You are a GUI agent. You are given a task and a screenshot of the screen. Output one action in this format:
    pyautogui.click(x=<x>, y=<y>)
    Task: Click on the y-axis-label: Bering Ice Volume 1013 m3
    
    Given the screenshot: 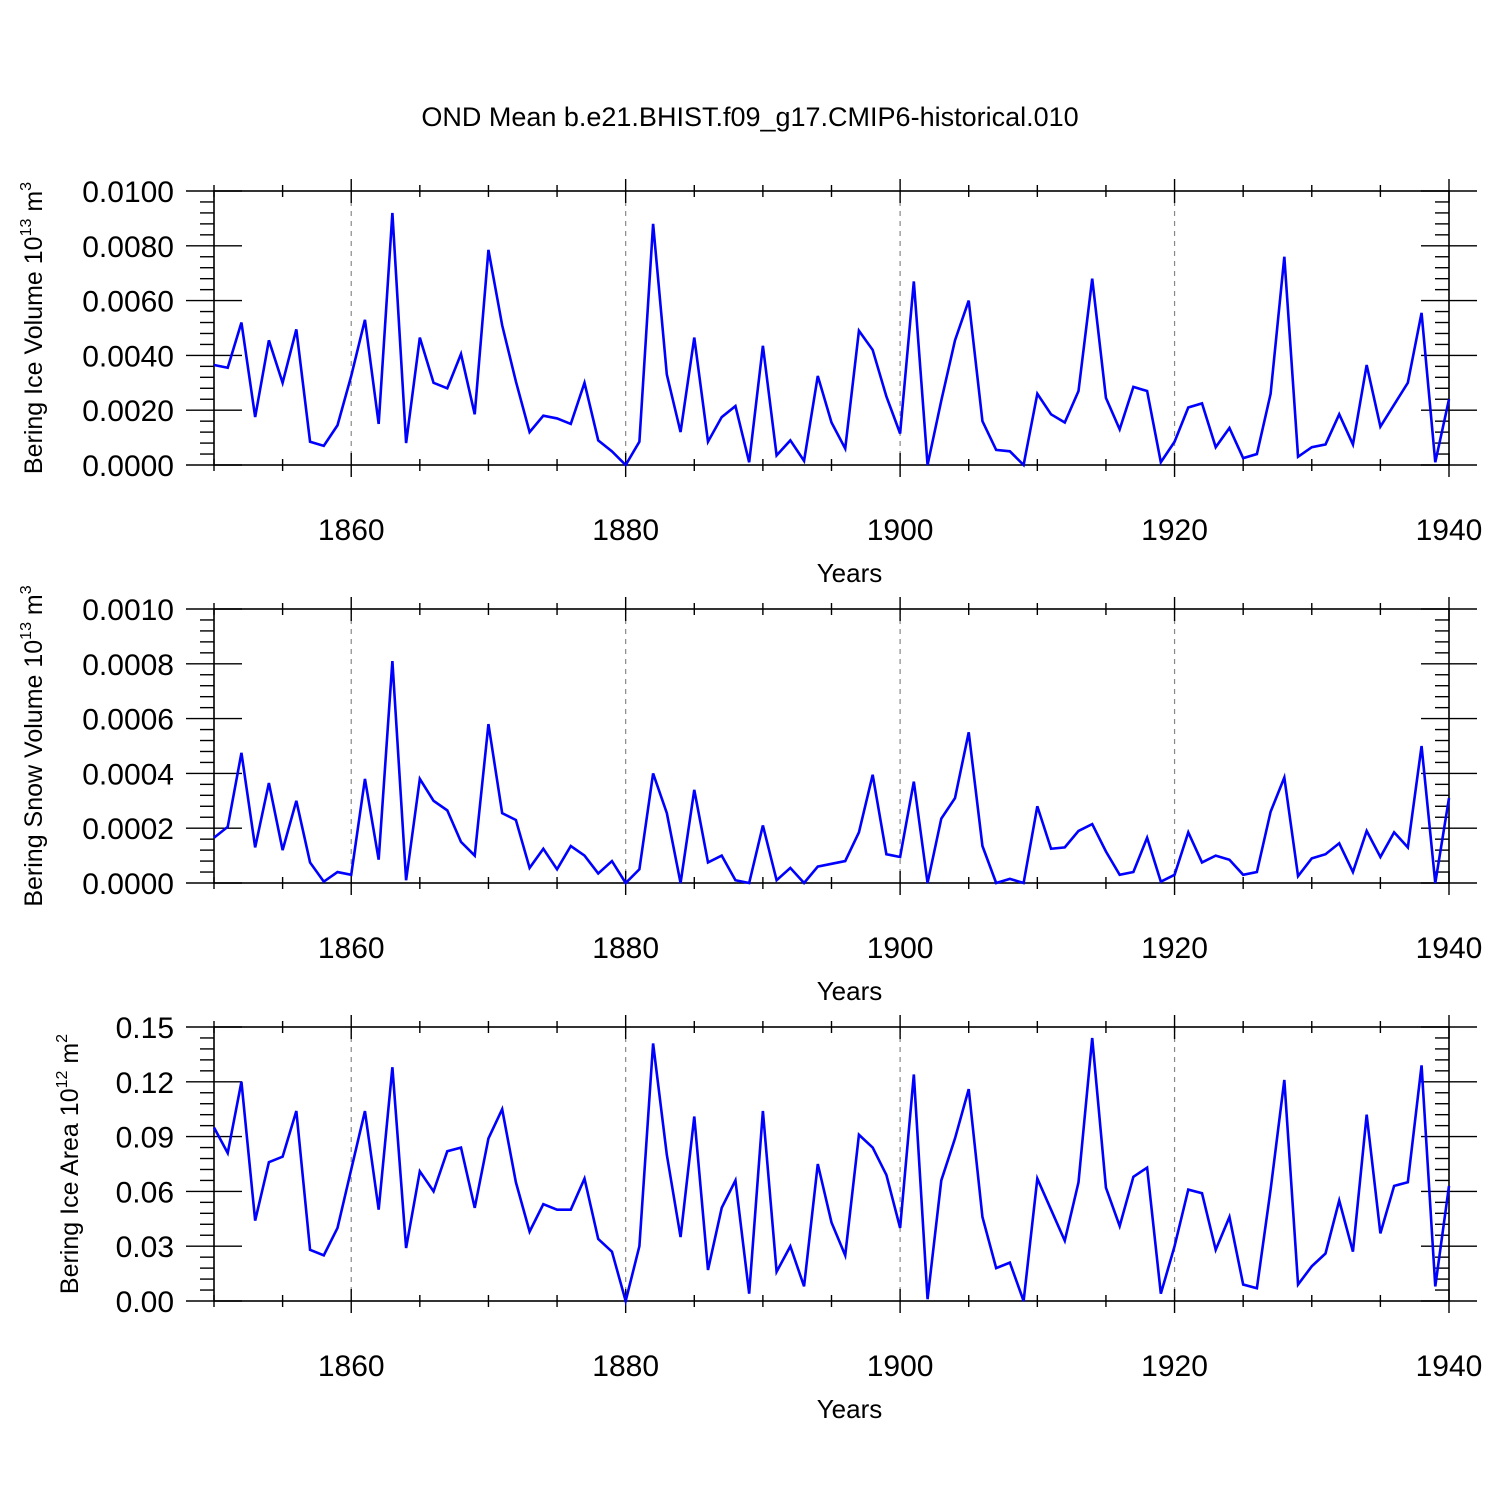 What is the action you would take?
    pyautogui.click(x=33, y=328)
    